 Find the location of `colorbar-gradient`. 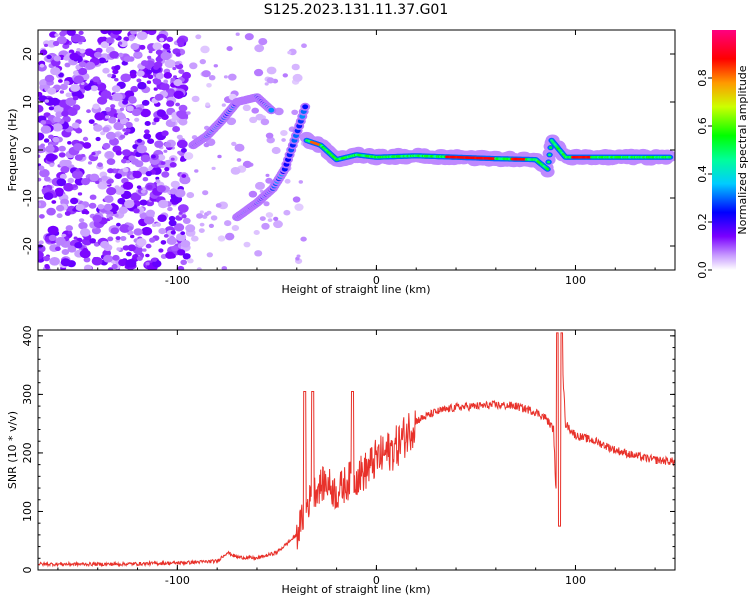

colorbar-gradient is located at coordinates (724, 150).